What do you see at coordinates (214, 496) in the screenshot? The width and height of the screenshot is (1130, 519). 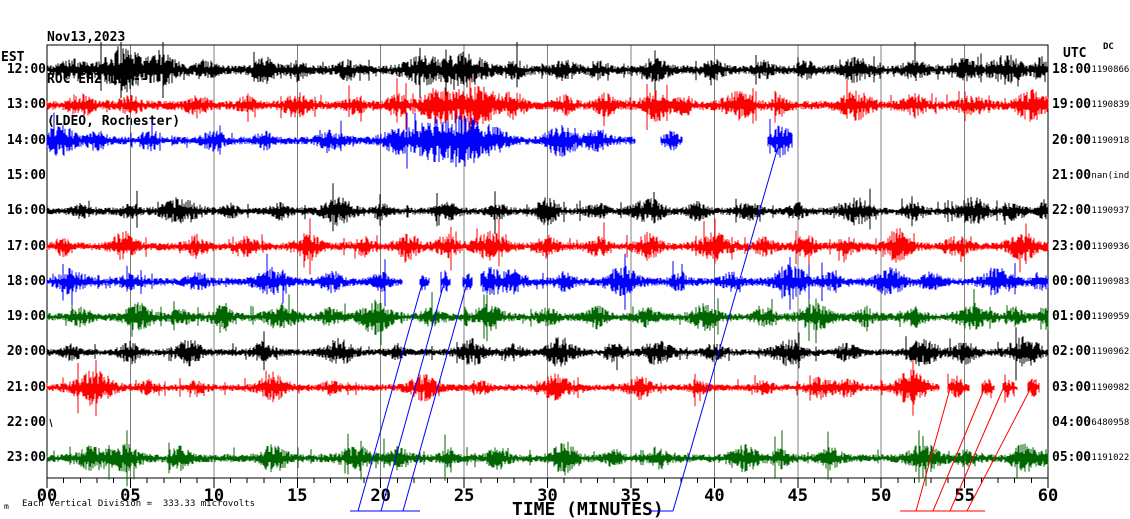 I see `x-tick-label: 10` at bounding box center [214, 496].